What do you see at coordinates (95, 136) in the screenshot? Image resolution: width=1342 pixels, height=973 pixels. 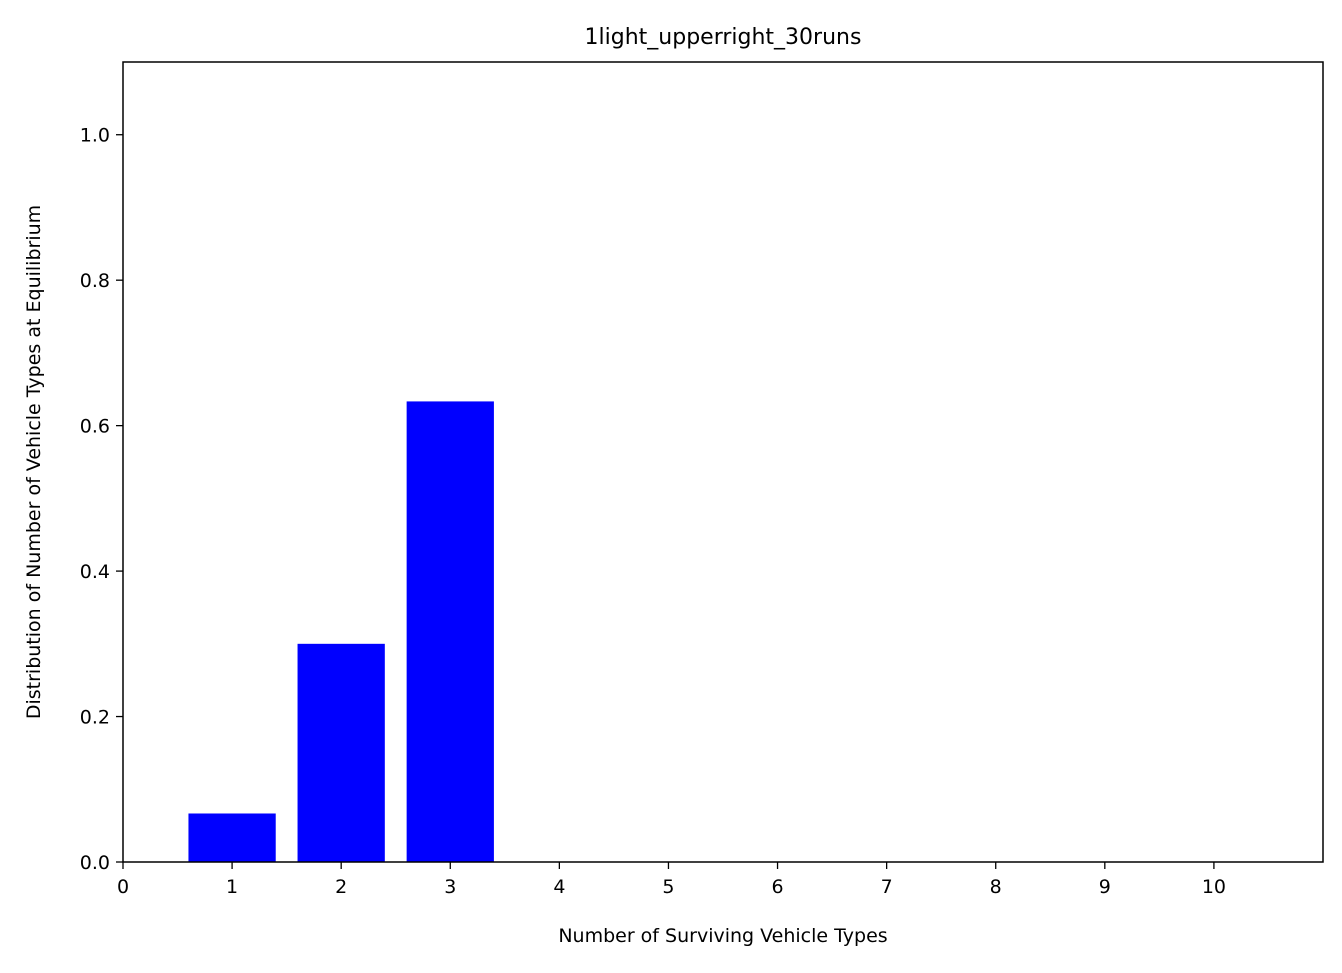 I see `y-tick-label-1.0: 1.0` at bounding box center [95, 136].